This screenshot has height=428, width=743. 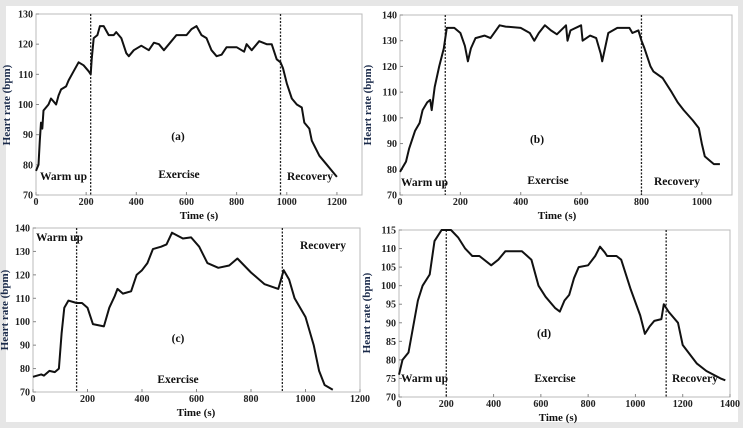 What do you see at coordinates (537, 140) in the screenshot?
I see `panel-label: (b)` at bounding box center [537, 140].